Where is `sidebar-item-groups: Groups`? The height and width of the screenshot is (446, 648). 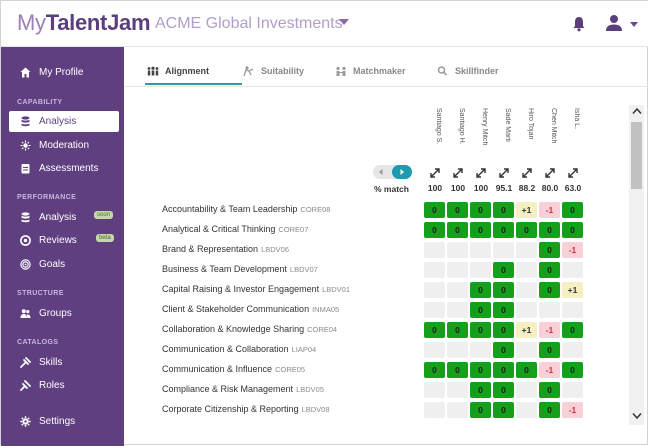 sidebar-item-groups: Groups is located at coordinates (64, 313).